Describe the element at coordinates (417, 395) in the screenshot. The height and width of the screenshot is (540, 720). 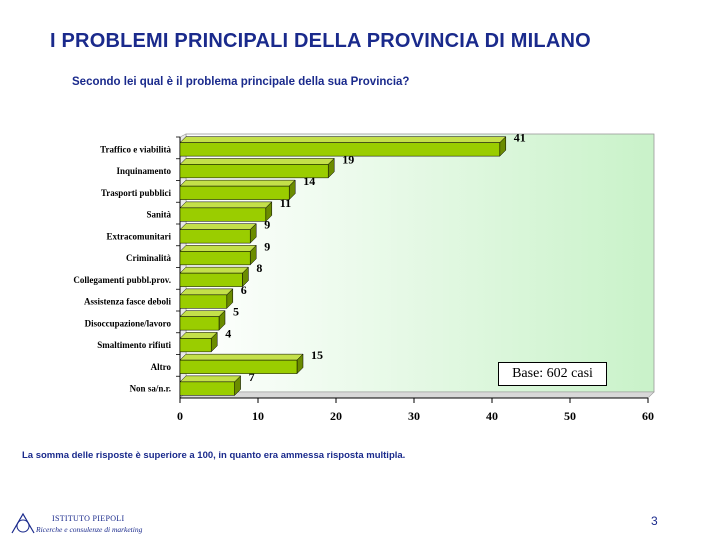
I see `plot-floor` at that location.